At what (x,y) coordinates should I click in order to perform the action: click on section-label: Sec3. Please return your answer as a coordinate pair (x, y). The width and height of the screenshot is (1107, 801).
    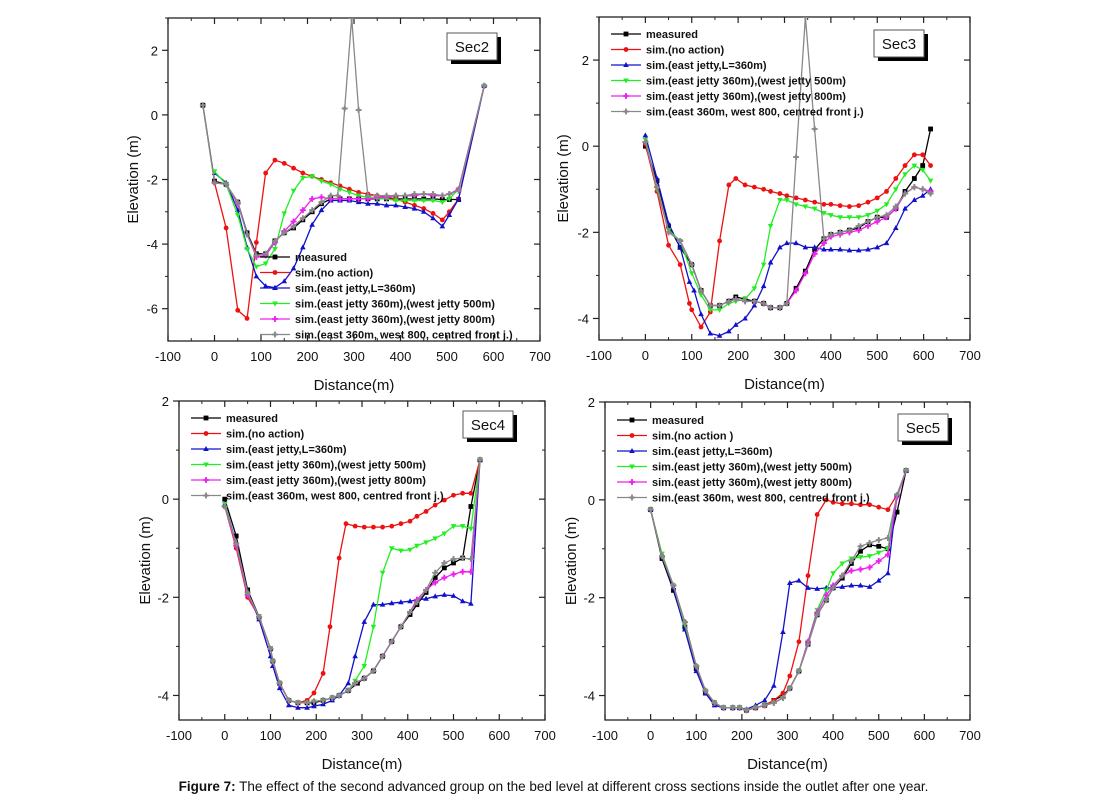
    Looking at the image, I should click on (899, 44).